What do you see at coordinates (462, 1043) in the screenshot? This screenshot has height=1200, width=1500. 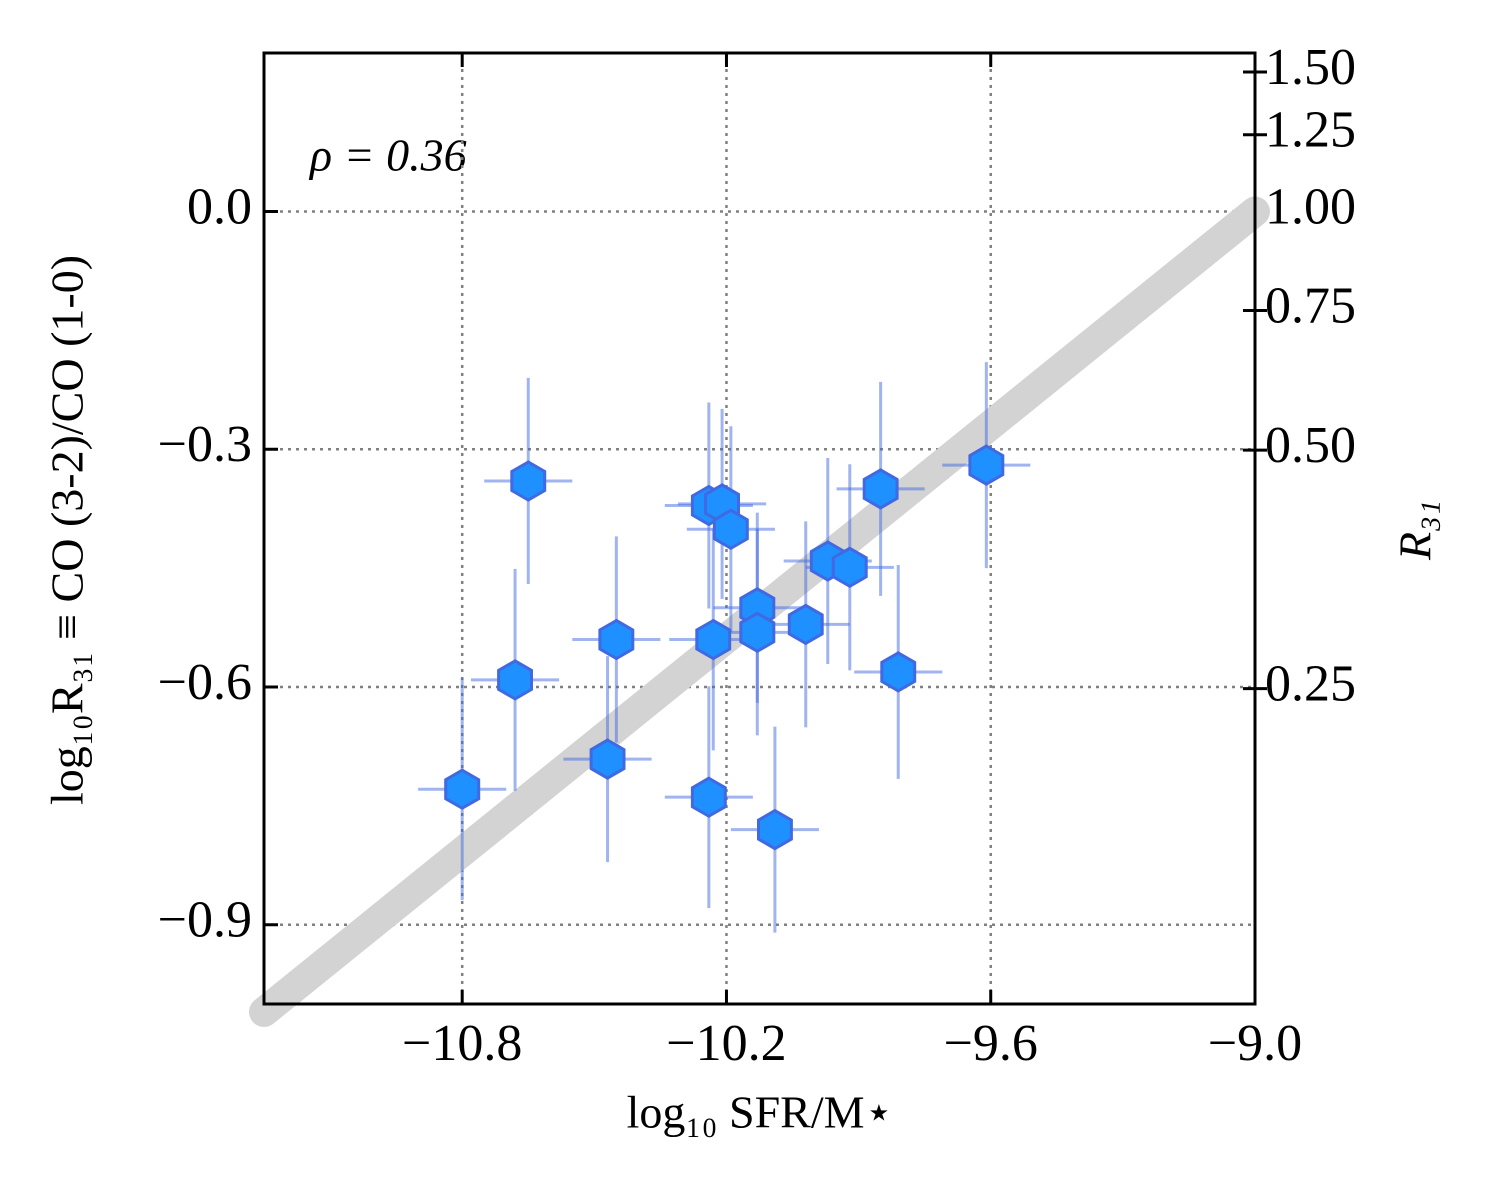 I see `x-tick-label: −10.8` at bounding box center [462, 1043].